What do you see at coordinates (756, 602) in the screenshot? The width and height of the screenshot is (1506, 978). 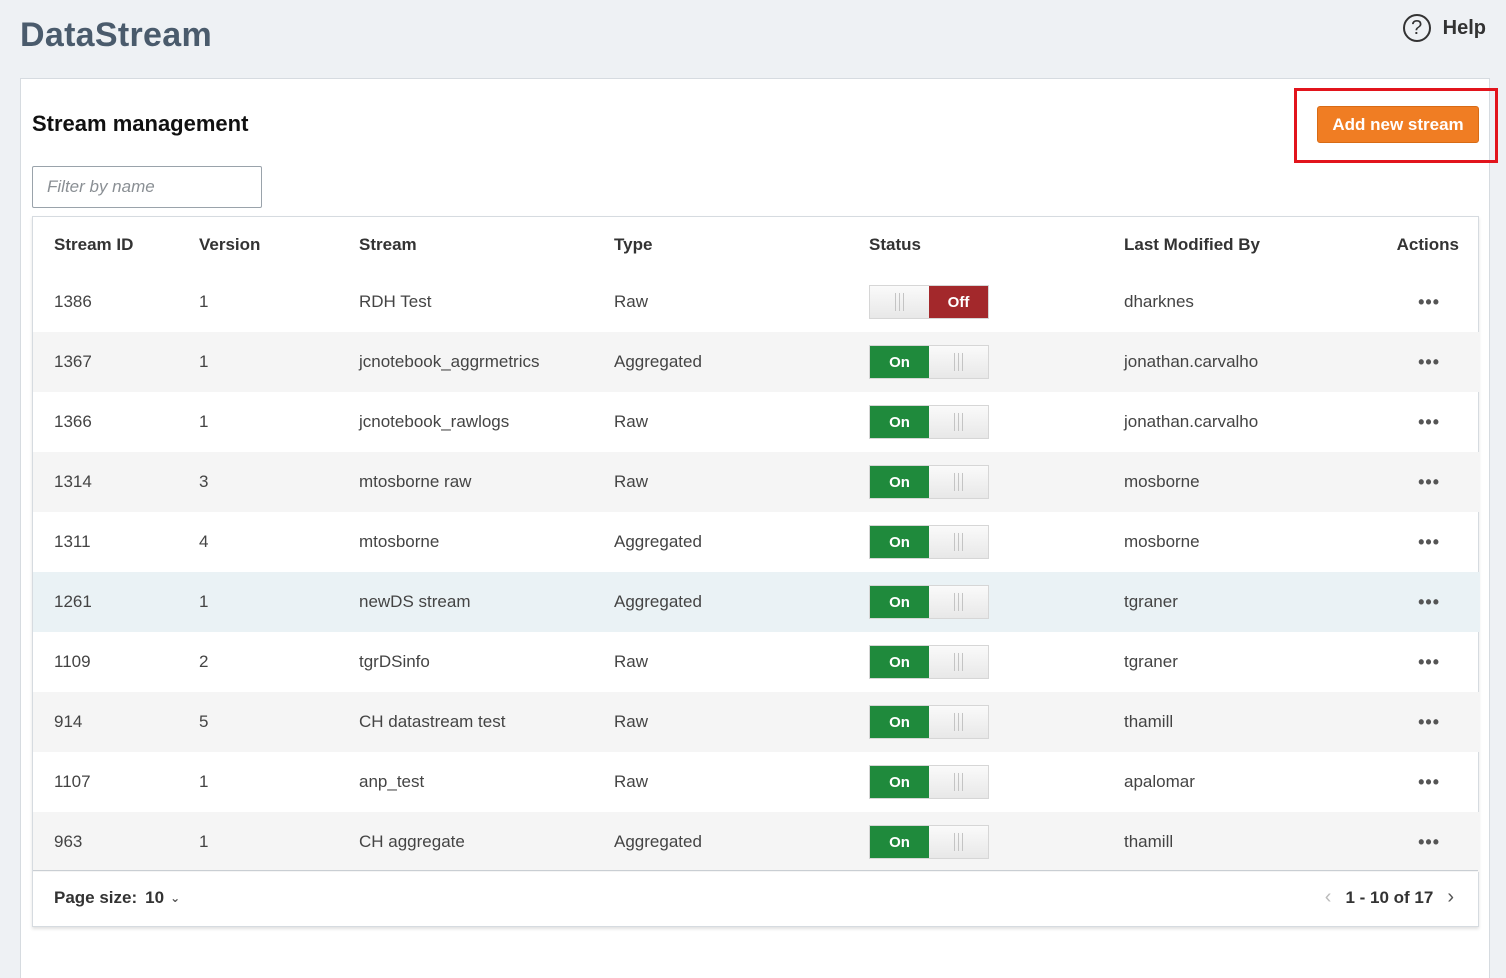 I see `table-row: 1261 1 newDS stream Aggregated On tgraner •••` at bounding box center [756, 602].